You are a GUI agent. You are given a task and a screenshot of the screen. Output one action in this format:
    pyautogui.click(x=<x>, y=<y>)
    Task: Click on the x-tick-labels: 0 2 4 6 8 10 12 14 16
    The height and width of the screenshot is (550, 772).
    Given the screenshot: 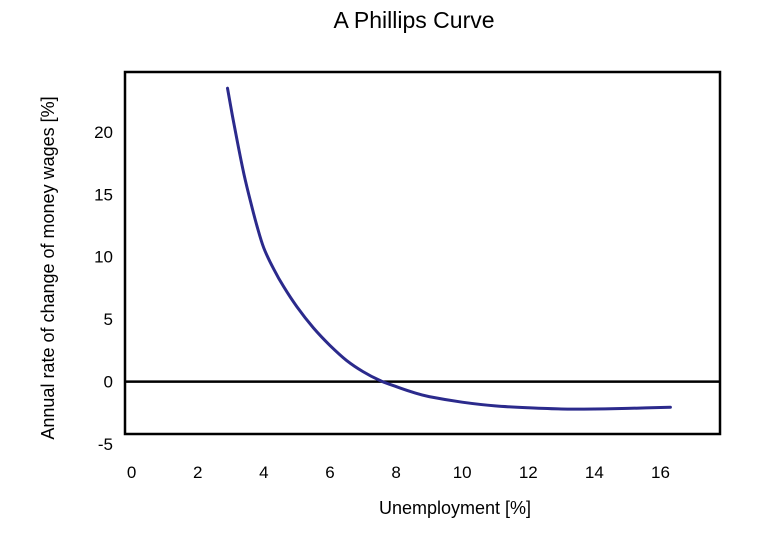 What is the action you would take?
    pyautogui.click(x=398, y=472)
    